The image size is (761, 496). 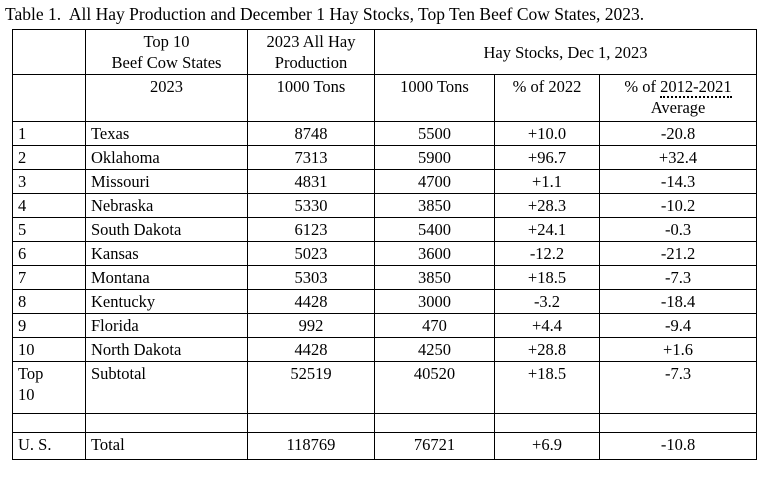 I want to click on pct-avg-cell, so click(x=678, y=423).